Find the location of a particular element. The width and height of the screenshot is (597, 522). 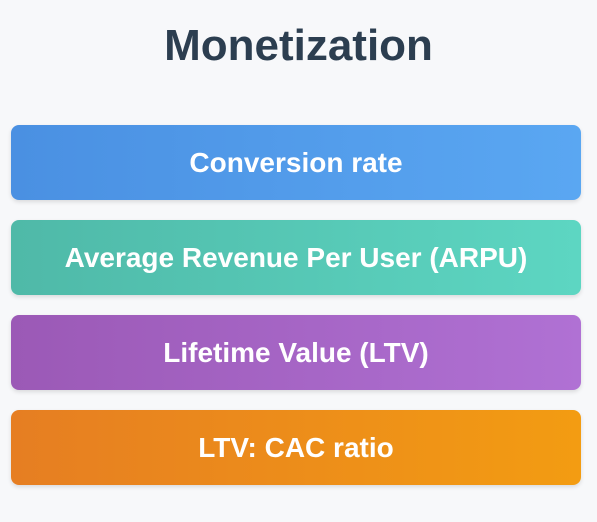

metric-conversion-rate: Conversion rate is located at coordinates (296, 162).